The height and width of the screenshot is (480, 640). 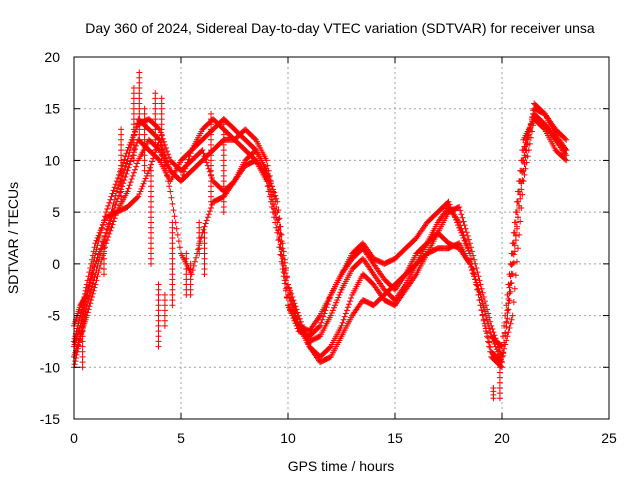 I want to click on y-tick-label: -10, so click(x=50, y=367).